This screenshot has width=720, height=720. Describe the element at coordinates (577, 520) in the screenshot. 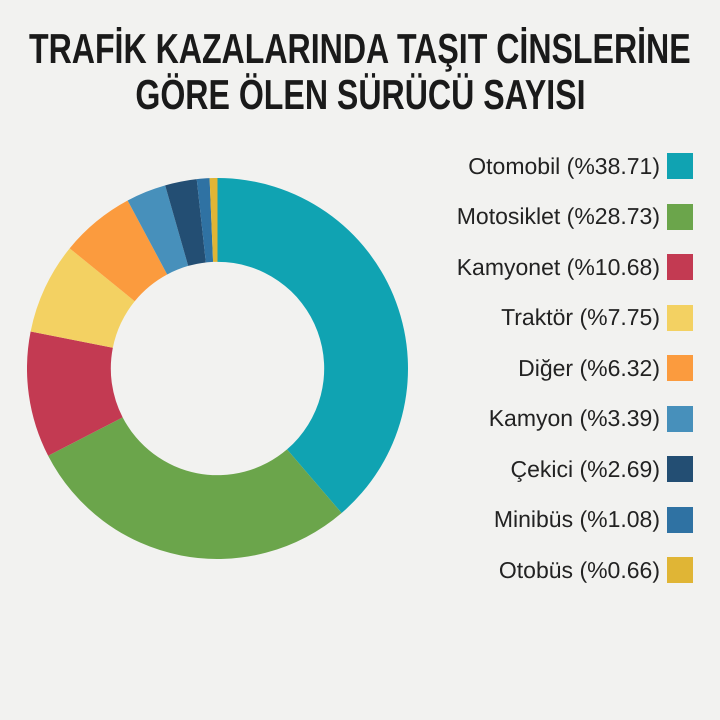

I see `legend-label: Minibüs (%1.08)` at that location.